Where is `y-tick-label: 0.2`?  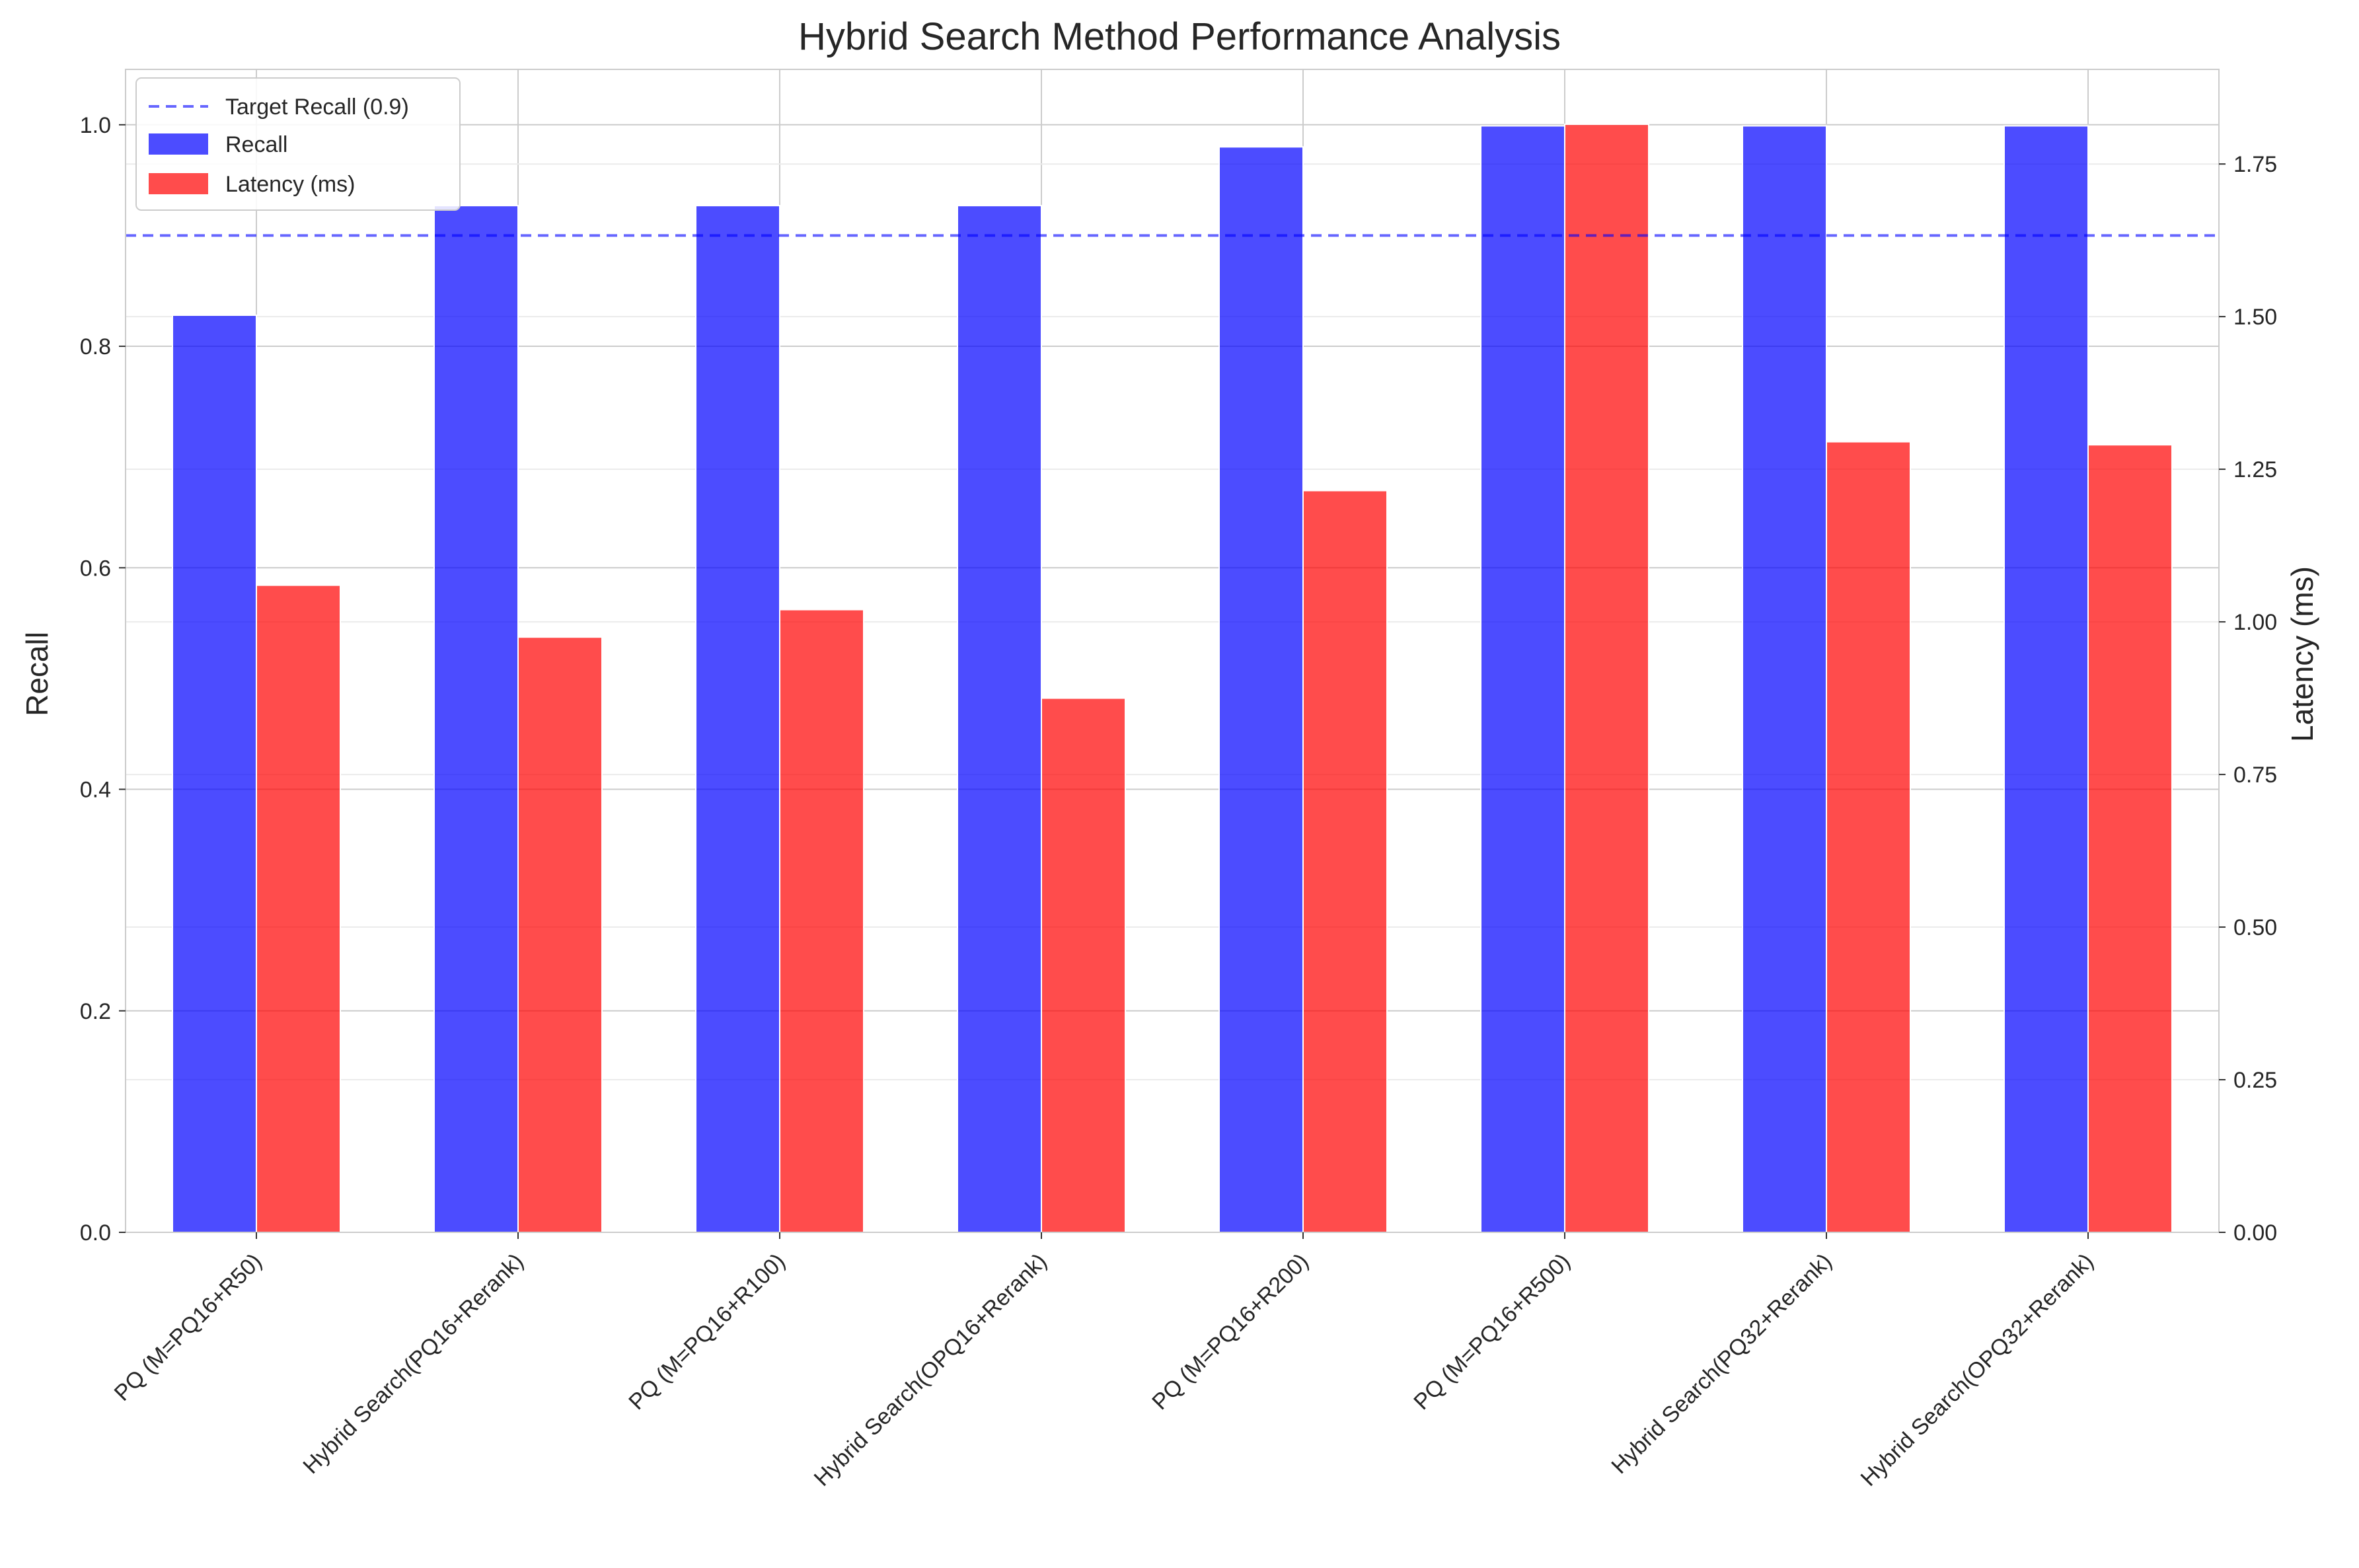
y-tick-label: 0.2 is located at coordinates (95, 1011).